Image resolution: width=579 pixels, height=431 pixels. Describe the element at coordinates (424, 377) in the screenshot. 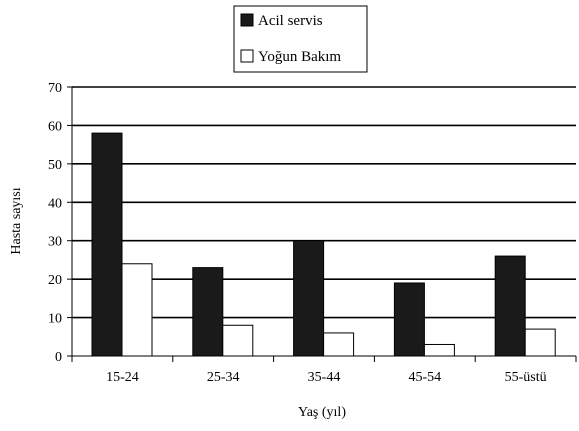

I see `x-tick-label: 45-54` at that location.